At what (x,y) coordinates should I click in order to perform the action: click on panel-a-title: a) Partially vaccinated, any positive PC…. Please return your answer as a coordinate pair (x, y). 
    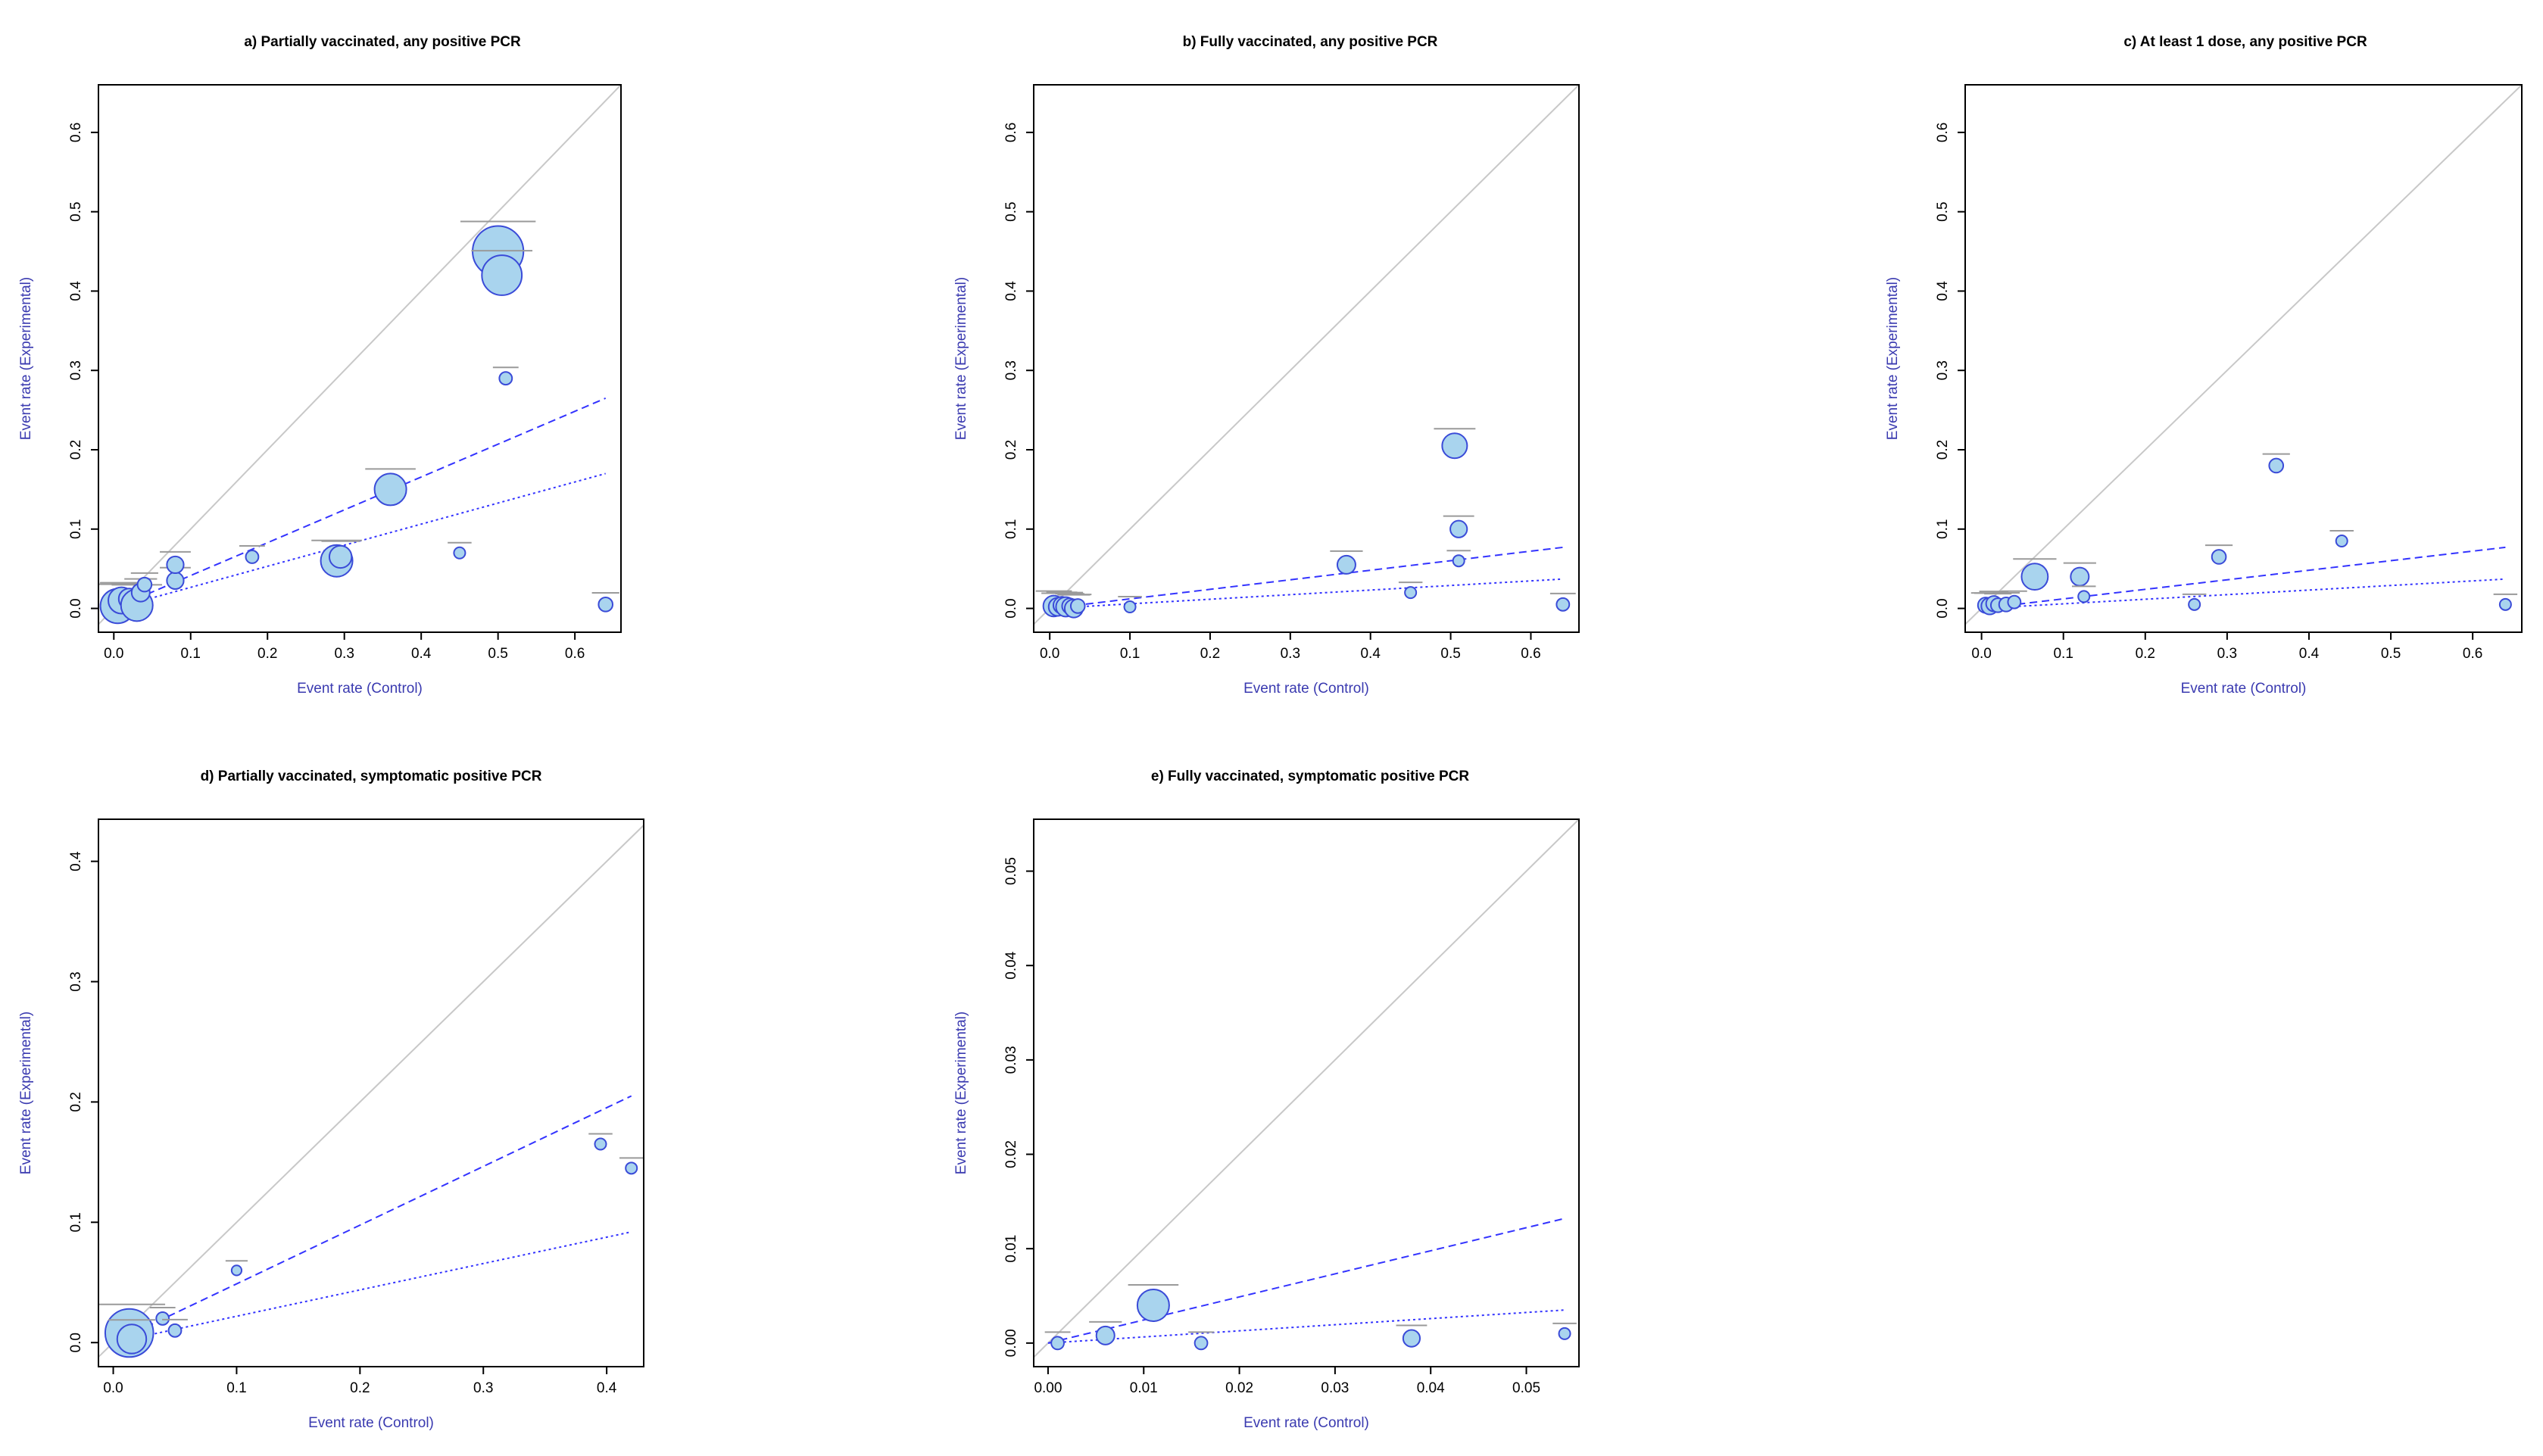
    Looking at the image, I should click on (383, 42).